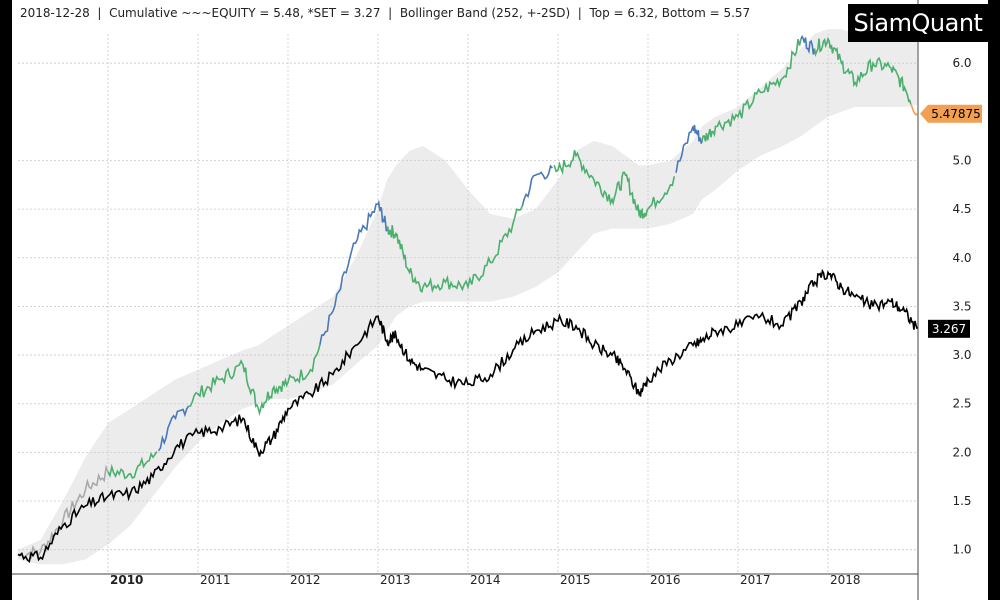 This screenshot has width=1000, height=600. Describe the element at coordinates (580, 13) in the screenshot. I see `header-sep-3: |` at that location.